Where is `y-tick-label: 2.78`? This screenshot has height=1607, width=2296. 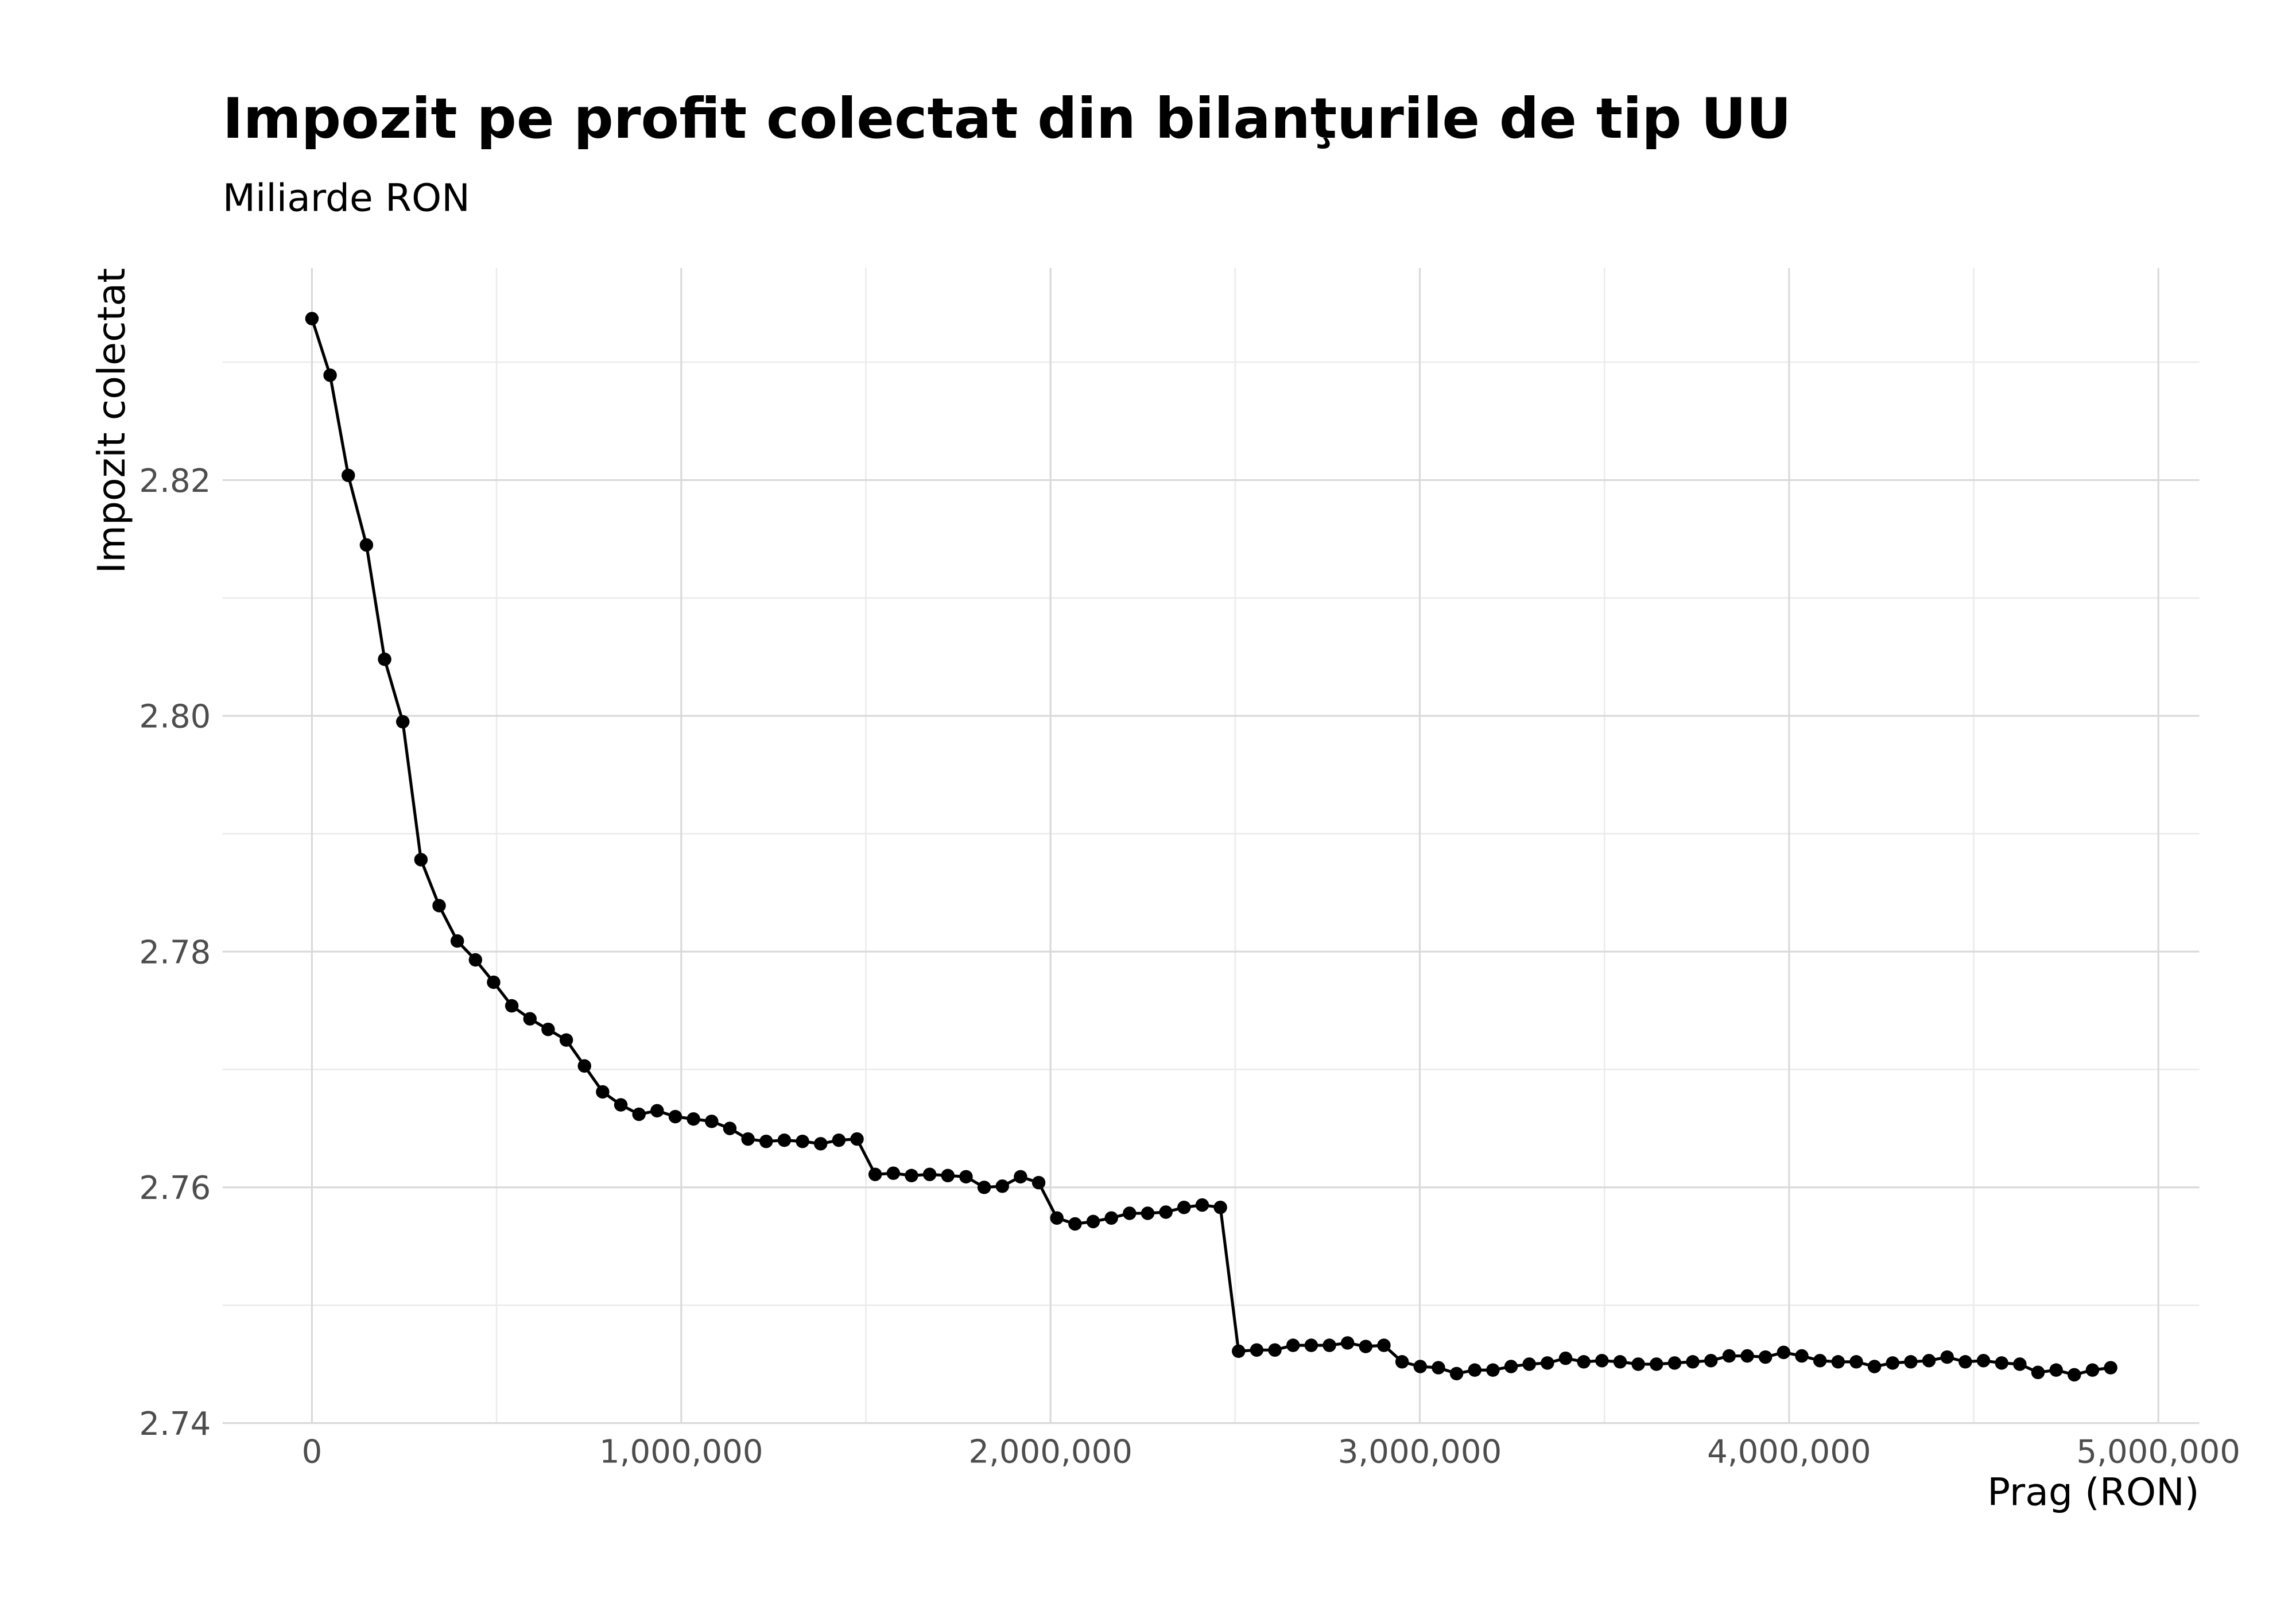
y-tick-label: 2.78 is located at coordinates (175, 952).